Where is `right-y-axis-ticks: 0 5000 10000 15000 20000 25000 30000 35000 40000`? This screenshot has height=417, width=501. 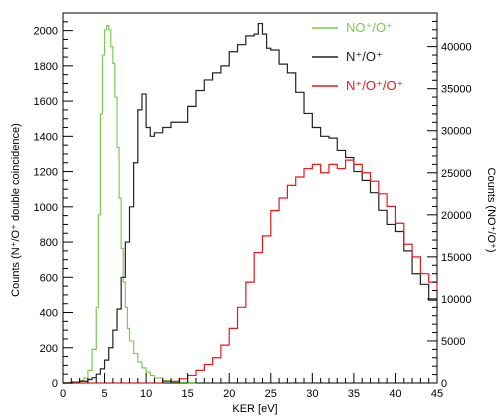 right-y-axis-ticks: 0 5000 10000 15000 20000 25000 30000 35000 40000 is located at coordinates (449, 201).